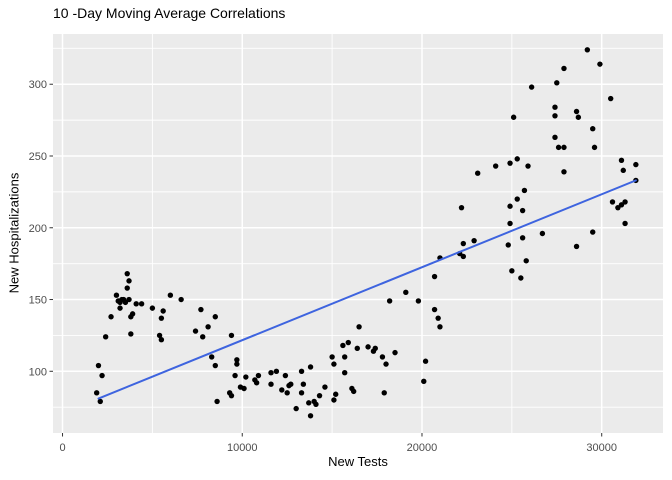  What do you see at coordinates (422, 448) in the screenshot?
I see `x-tick-label: 20000` at bounding box center [422, 448].